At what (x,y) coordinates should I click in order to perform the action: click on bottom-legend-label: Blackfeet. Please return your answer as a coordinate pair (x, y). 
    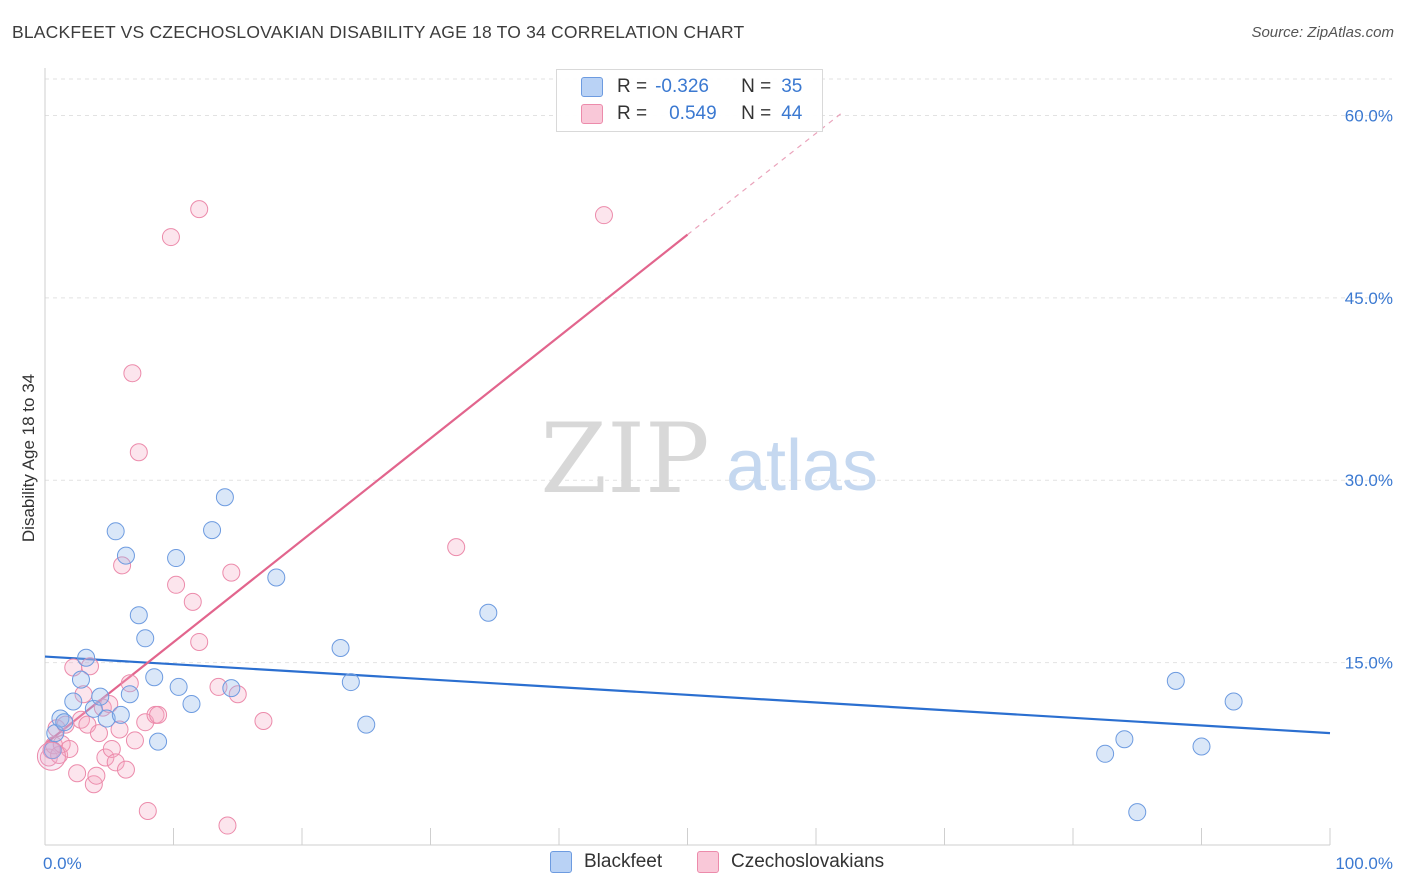
    Looking at the image, I should click on (623, 861).